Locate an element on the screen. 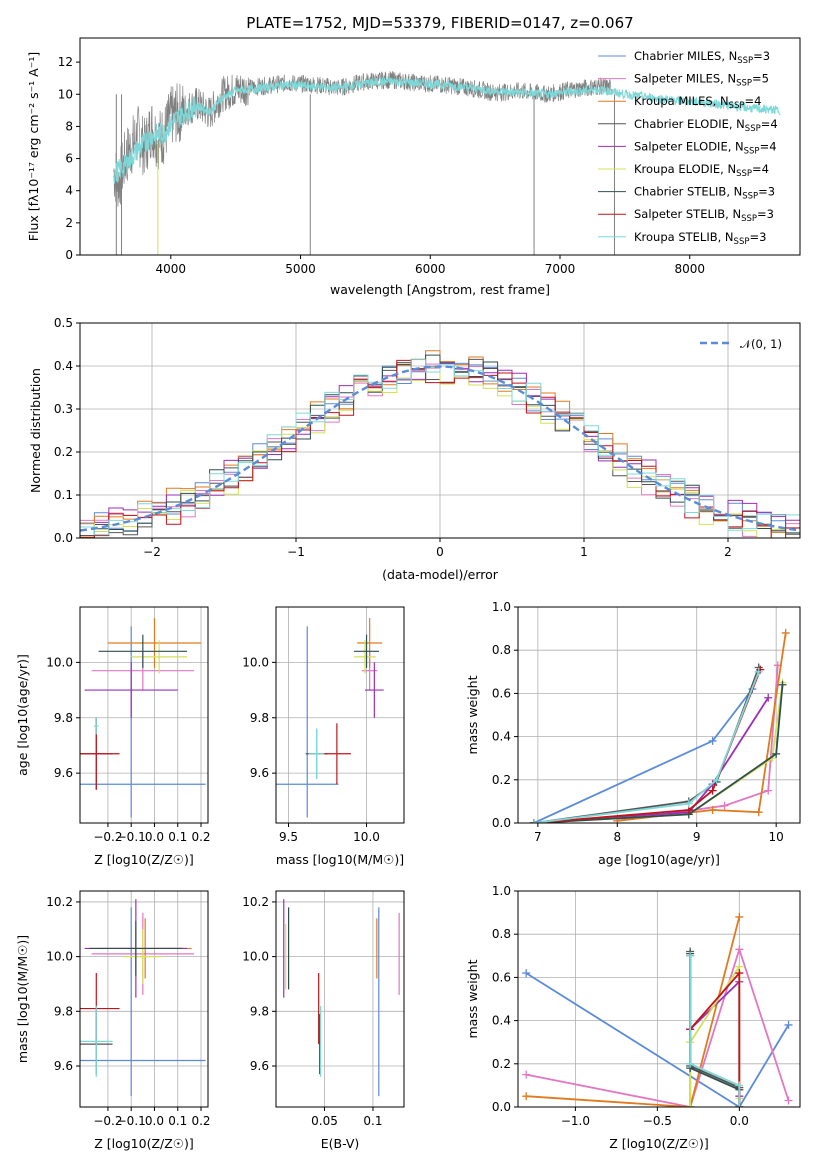  age-vs-mass-xtick-label: 9.5 is located at coordinates (288, 837).